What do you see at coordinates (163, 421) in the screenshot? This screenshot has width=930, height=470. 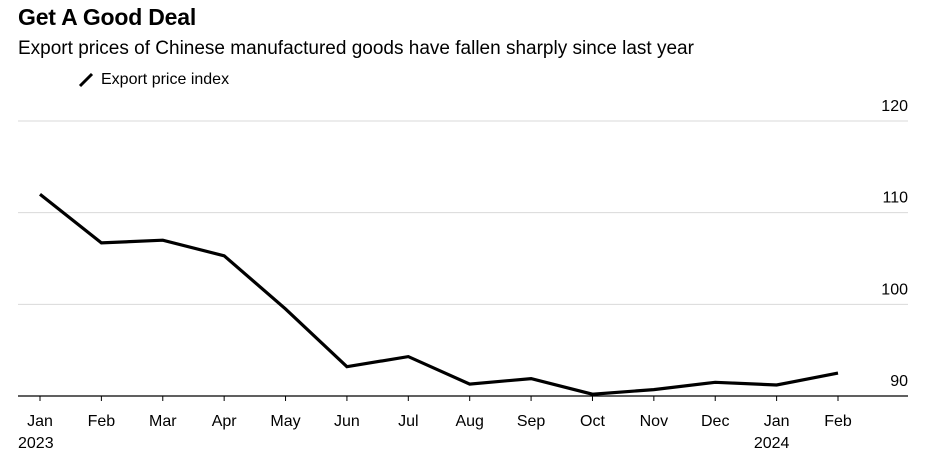 I see `x-tick-label: Mar` at bounding box center [163, 421].